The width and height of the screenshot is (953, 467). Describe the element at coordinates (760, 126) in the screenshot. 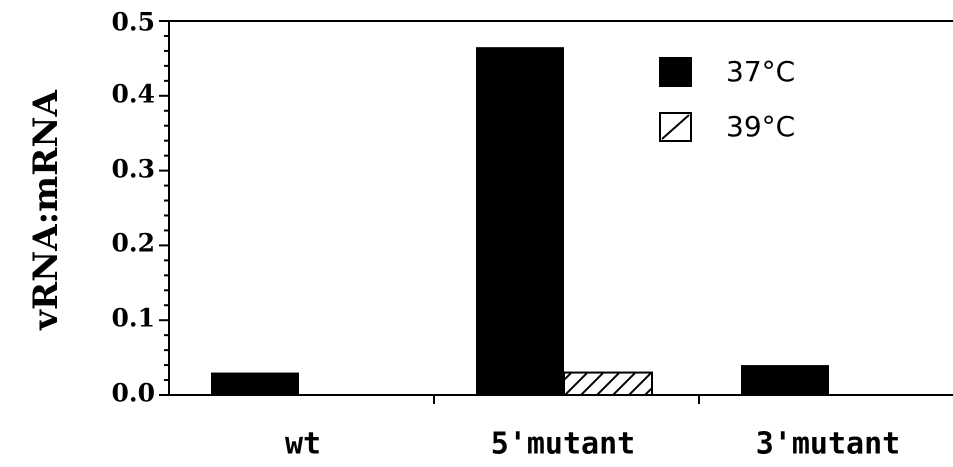

I see `legend-label: 39°C` at that location.